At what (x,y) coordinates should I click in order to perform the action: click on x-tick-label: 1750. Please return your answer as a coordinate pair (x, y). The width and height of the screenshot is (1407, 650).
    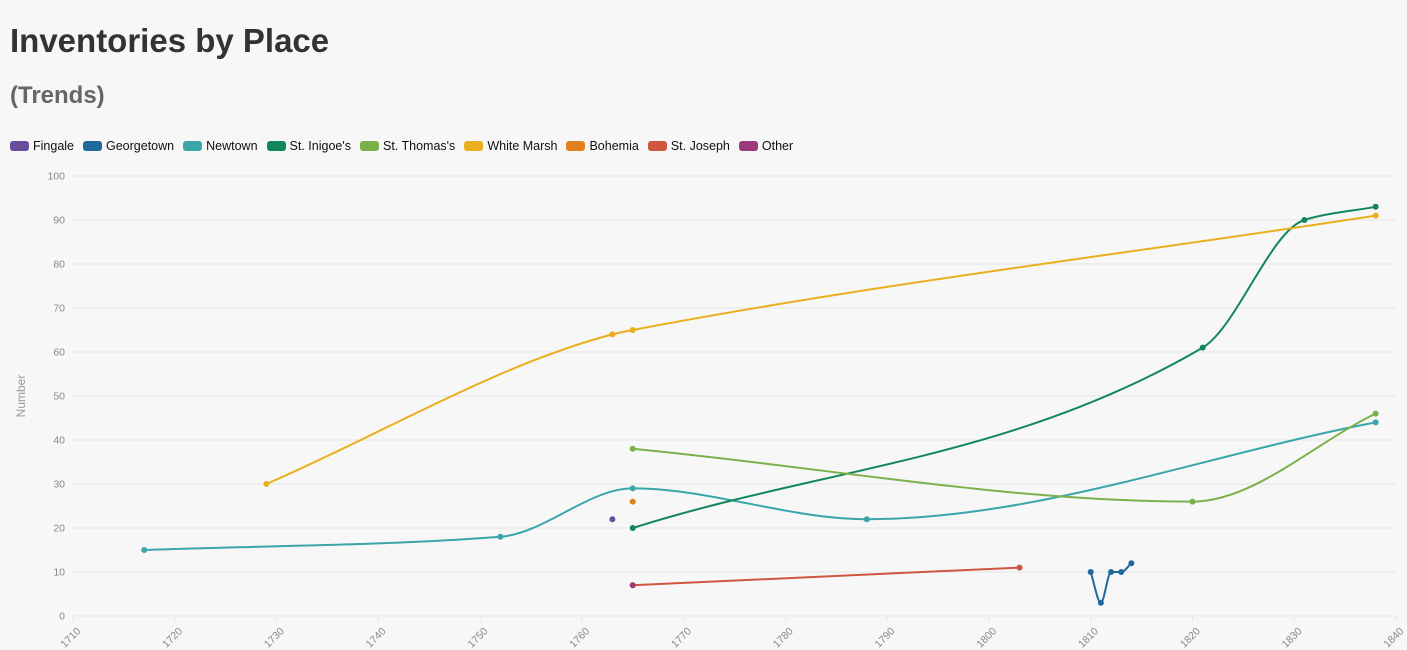
    Looking at the image, I should click on (477, 637).